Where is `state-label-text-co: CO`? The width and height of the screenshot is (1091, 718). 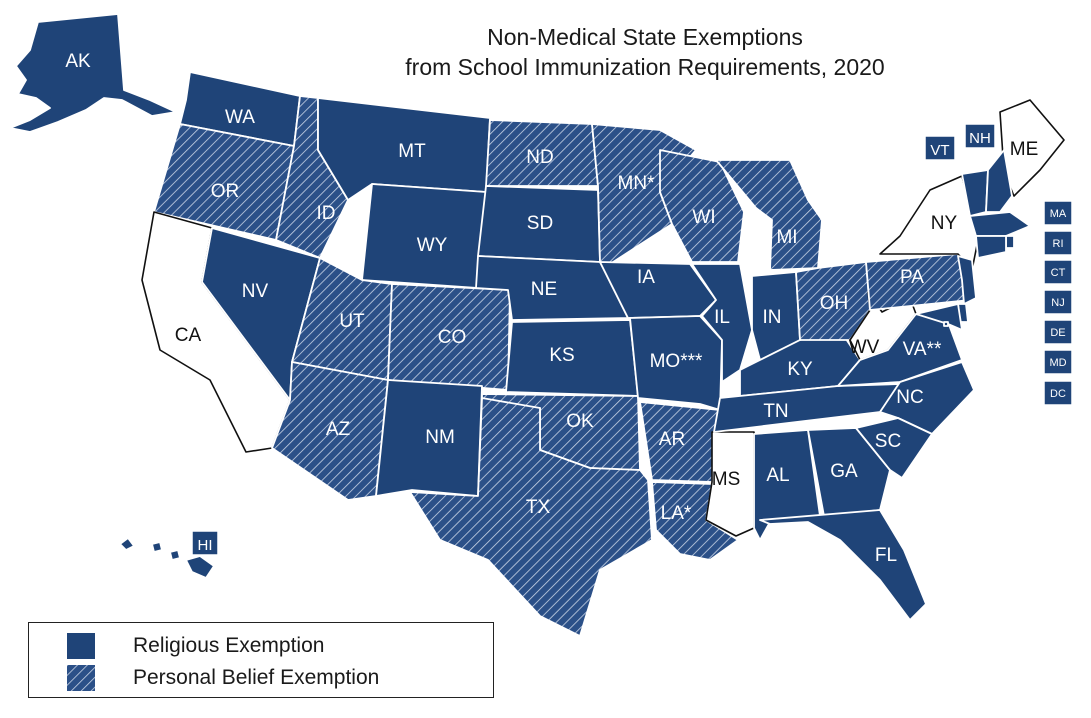
state-label-text-co: CO is located at coordinates (452, 337).